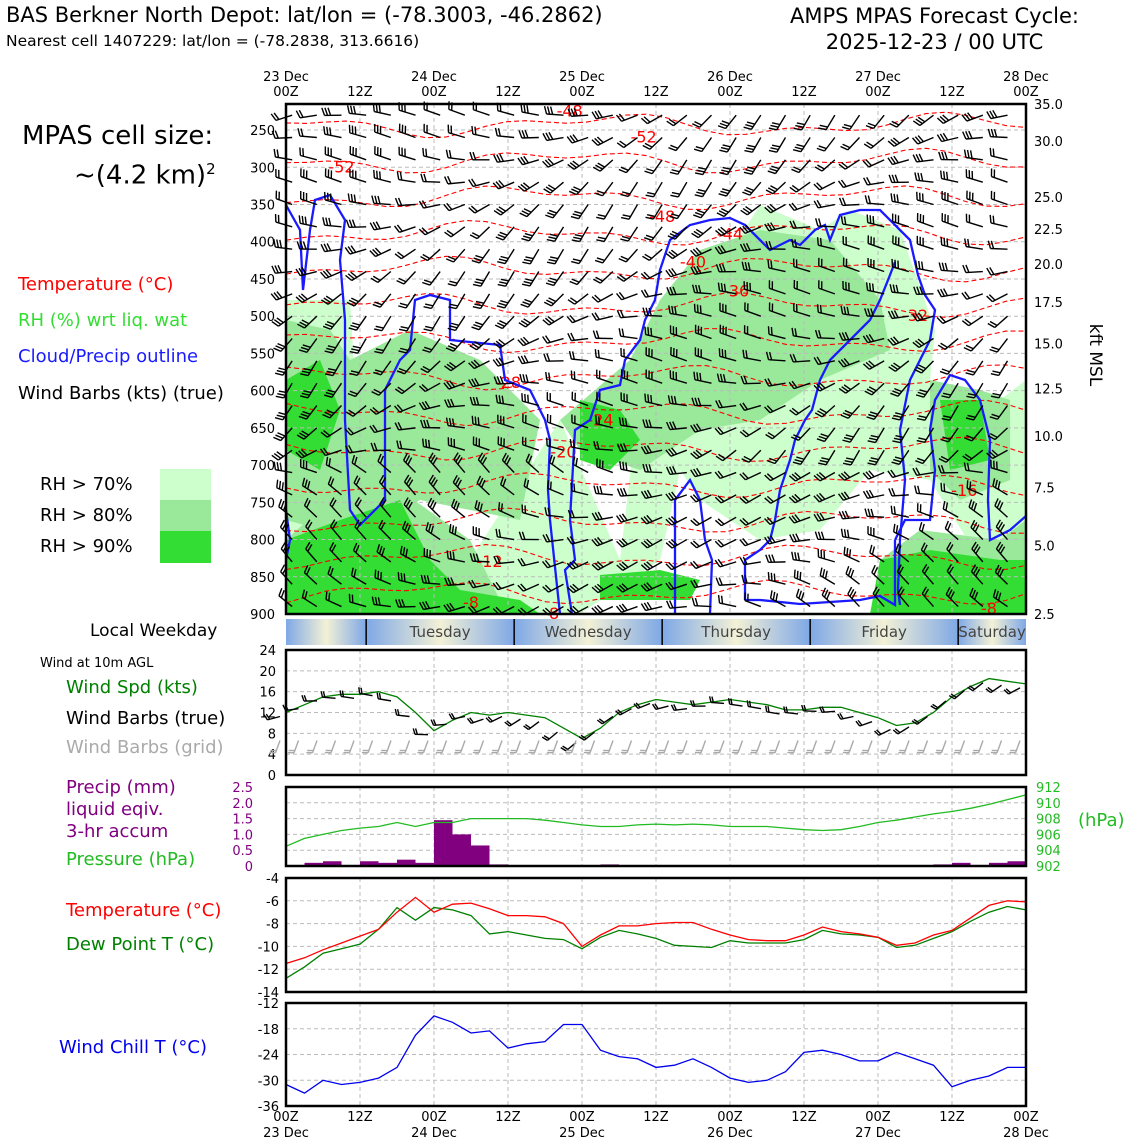 The height and width of the screenshot is (1140, 1140). Describe the element at coordinates (1101, 820) in the screenshot. I see `pressure-unit-label: (hPa)` at that location.